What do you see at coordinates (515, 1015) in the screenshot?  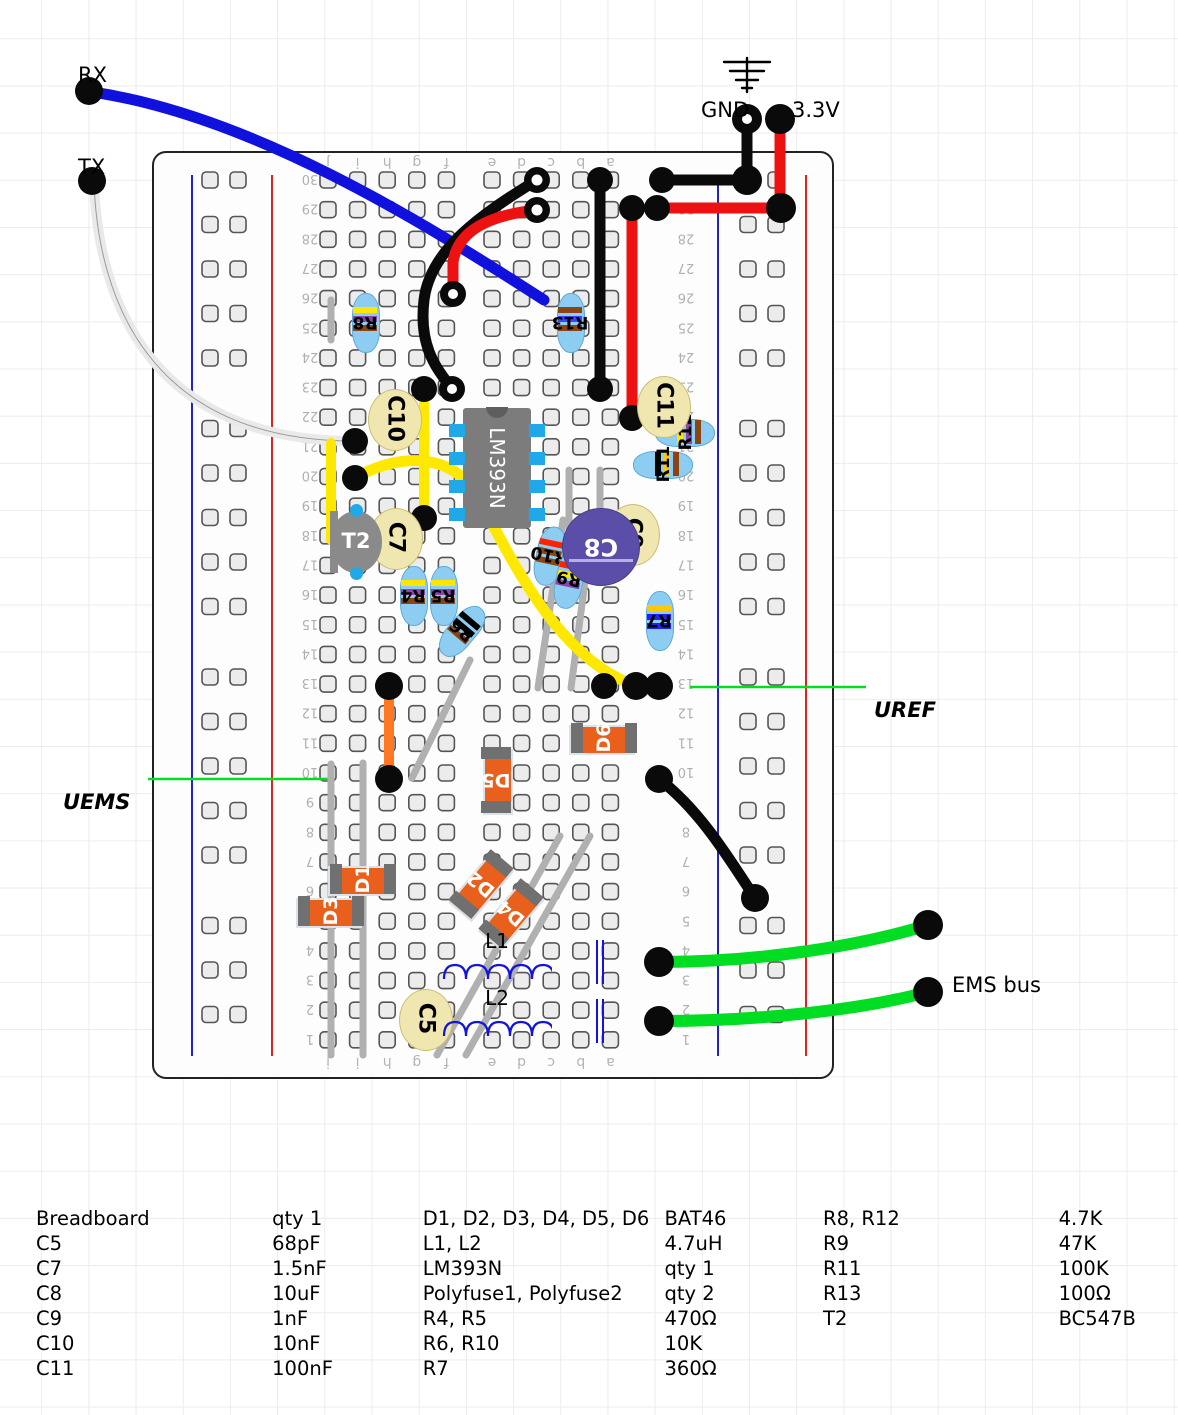 I see `inductor-l2: L2` at bounding box center [515, 1015].